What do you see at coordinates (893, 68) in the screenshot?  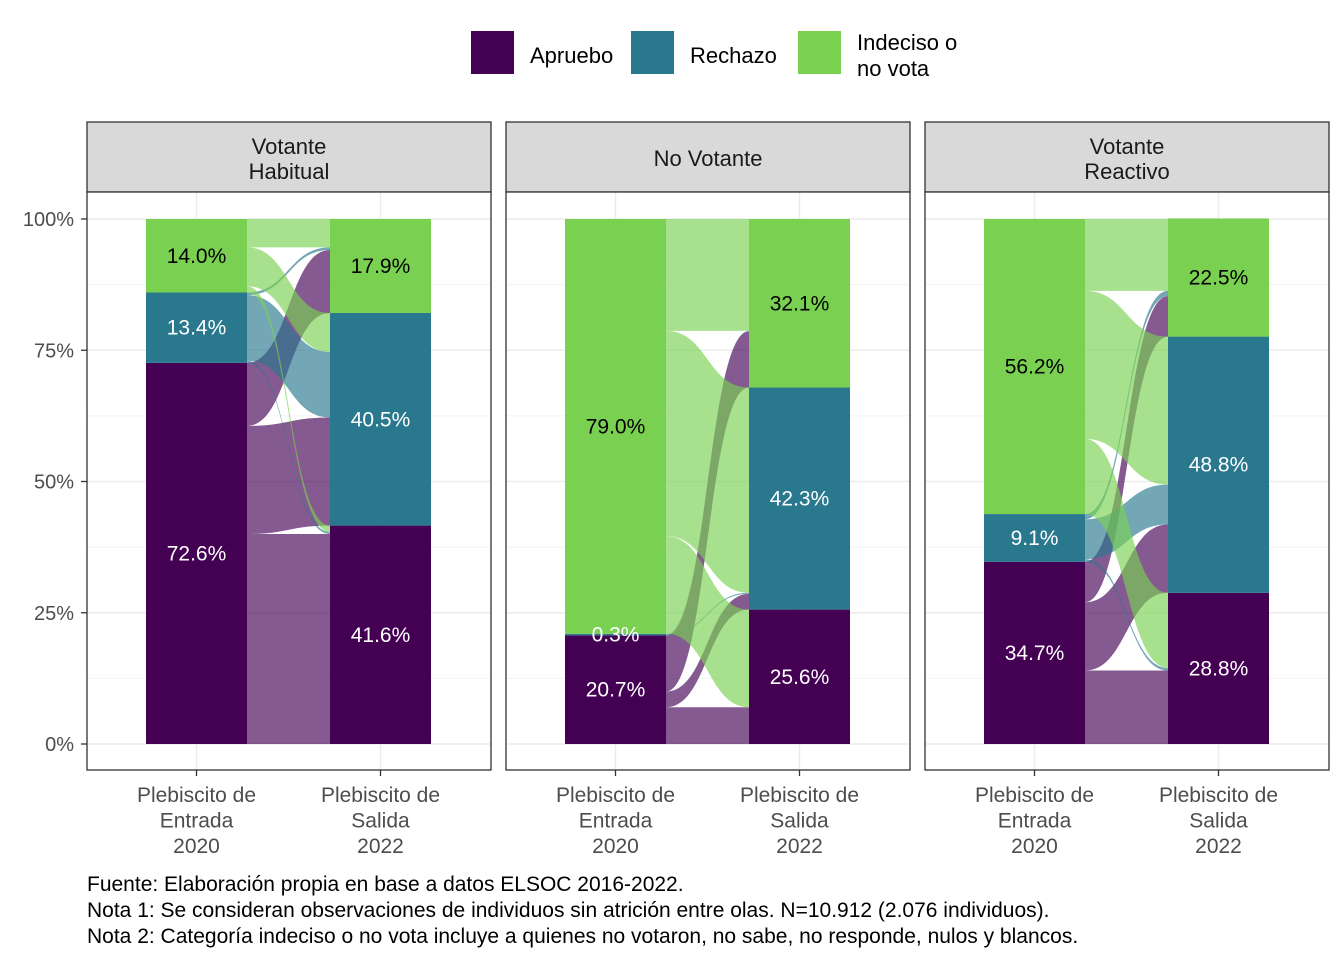 I see `legend-label-line: no vota` at bounding box center [893, 68].